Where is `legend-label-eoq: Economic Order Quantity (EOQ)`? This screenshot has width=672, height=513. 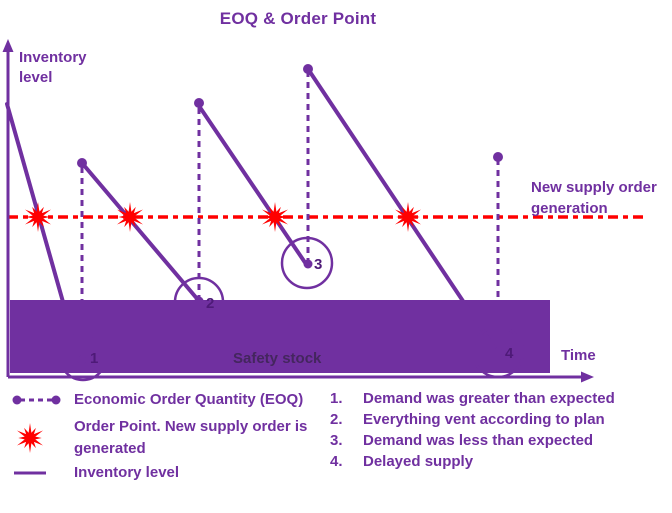
legend-label-eoq: Economic Order Quantity (EOQ) is located at coordinates (189, 399).